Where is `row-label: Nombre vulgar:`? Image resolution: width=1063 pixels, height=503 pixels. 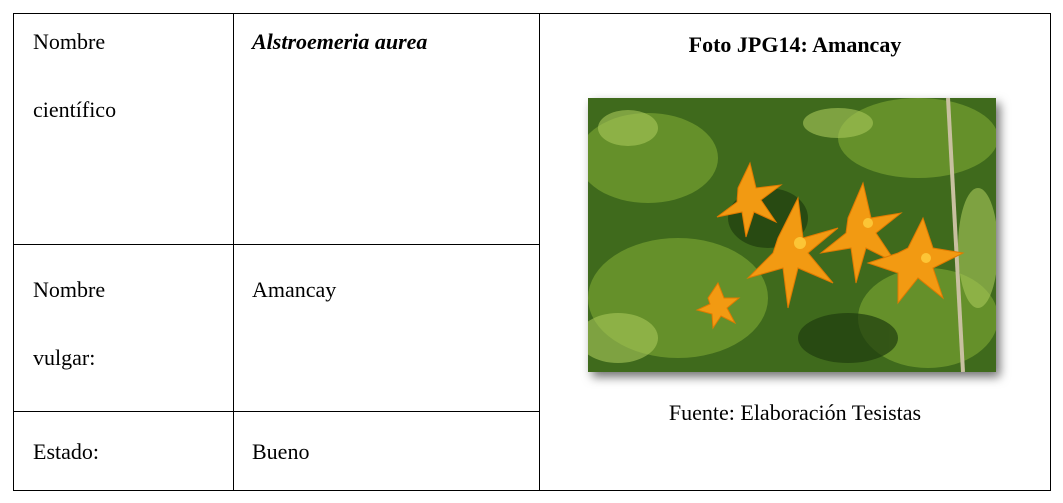
row-label: Nombre vulgar: is located at coordinates (69, 323).